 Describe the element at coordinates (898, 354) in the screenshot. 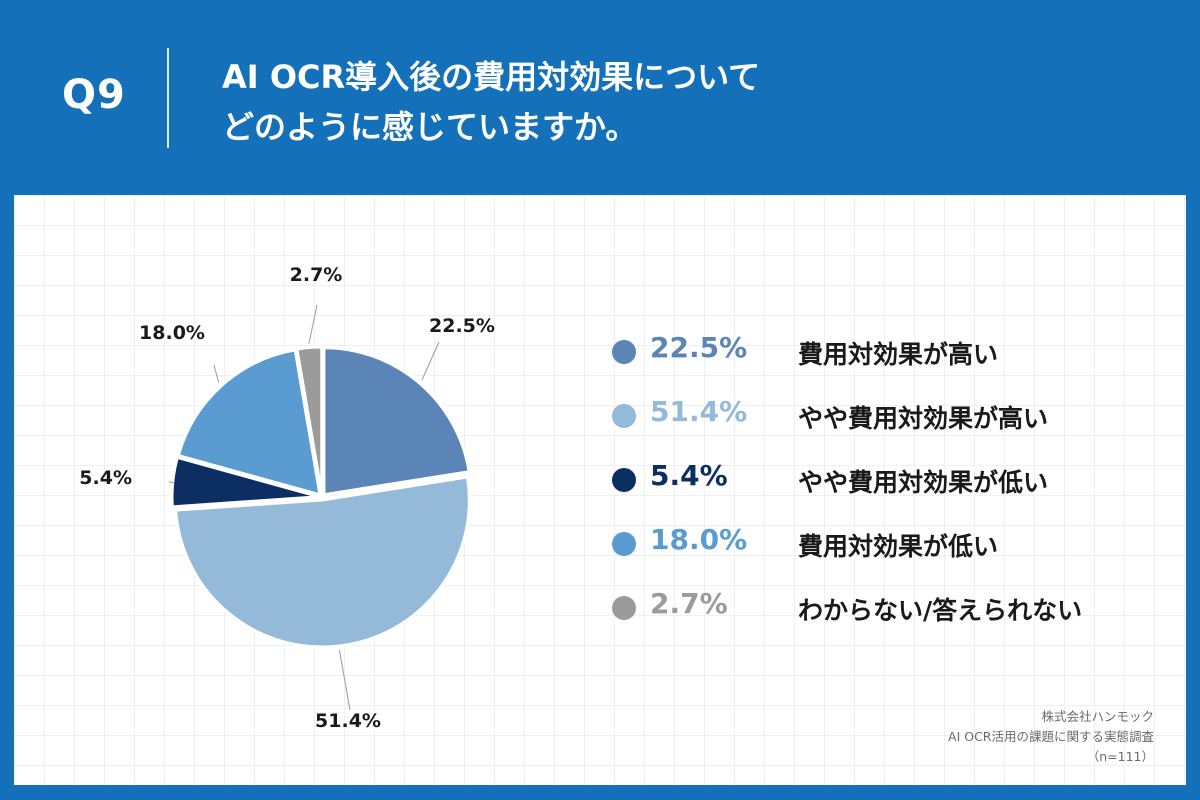

I see `legend-label: 費用対効果が高い` at that location.